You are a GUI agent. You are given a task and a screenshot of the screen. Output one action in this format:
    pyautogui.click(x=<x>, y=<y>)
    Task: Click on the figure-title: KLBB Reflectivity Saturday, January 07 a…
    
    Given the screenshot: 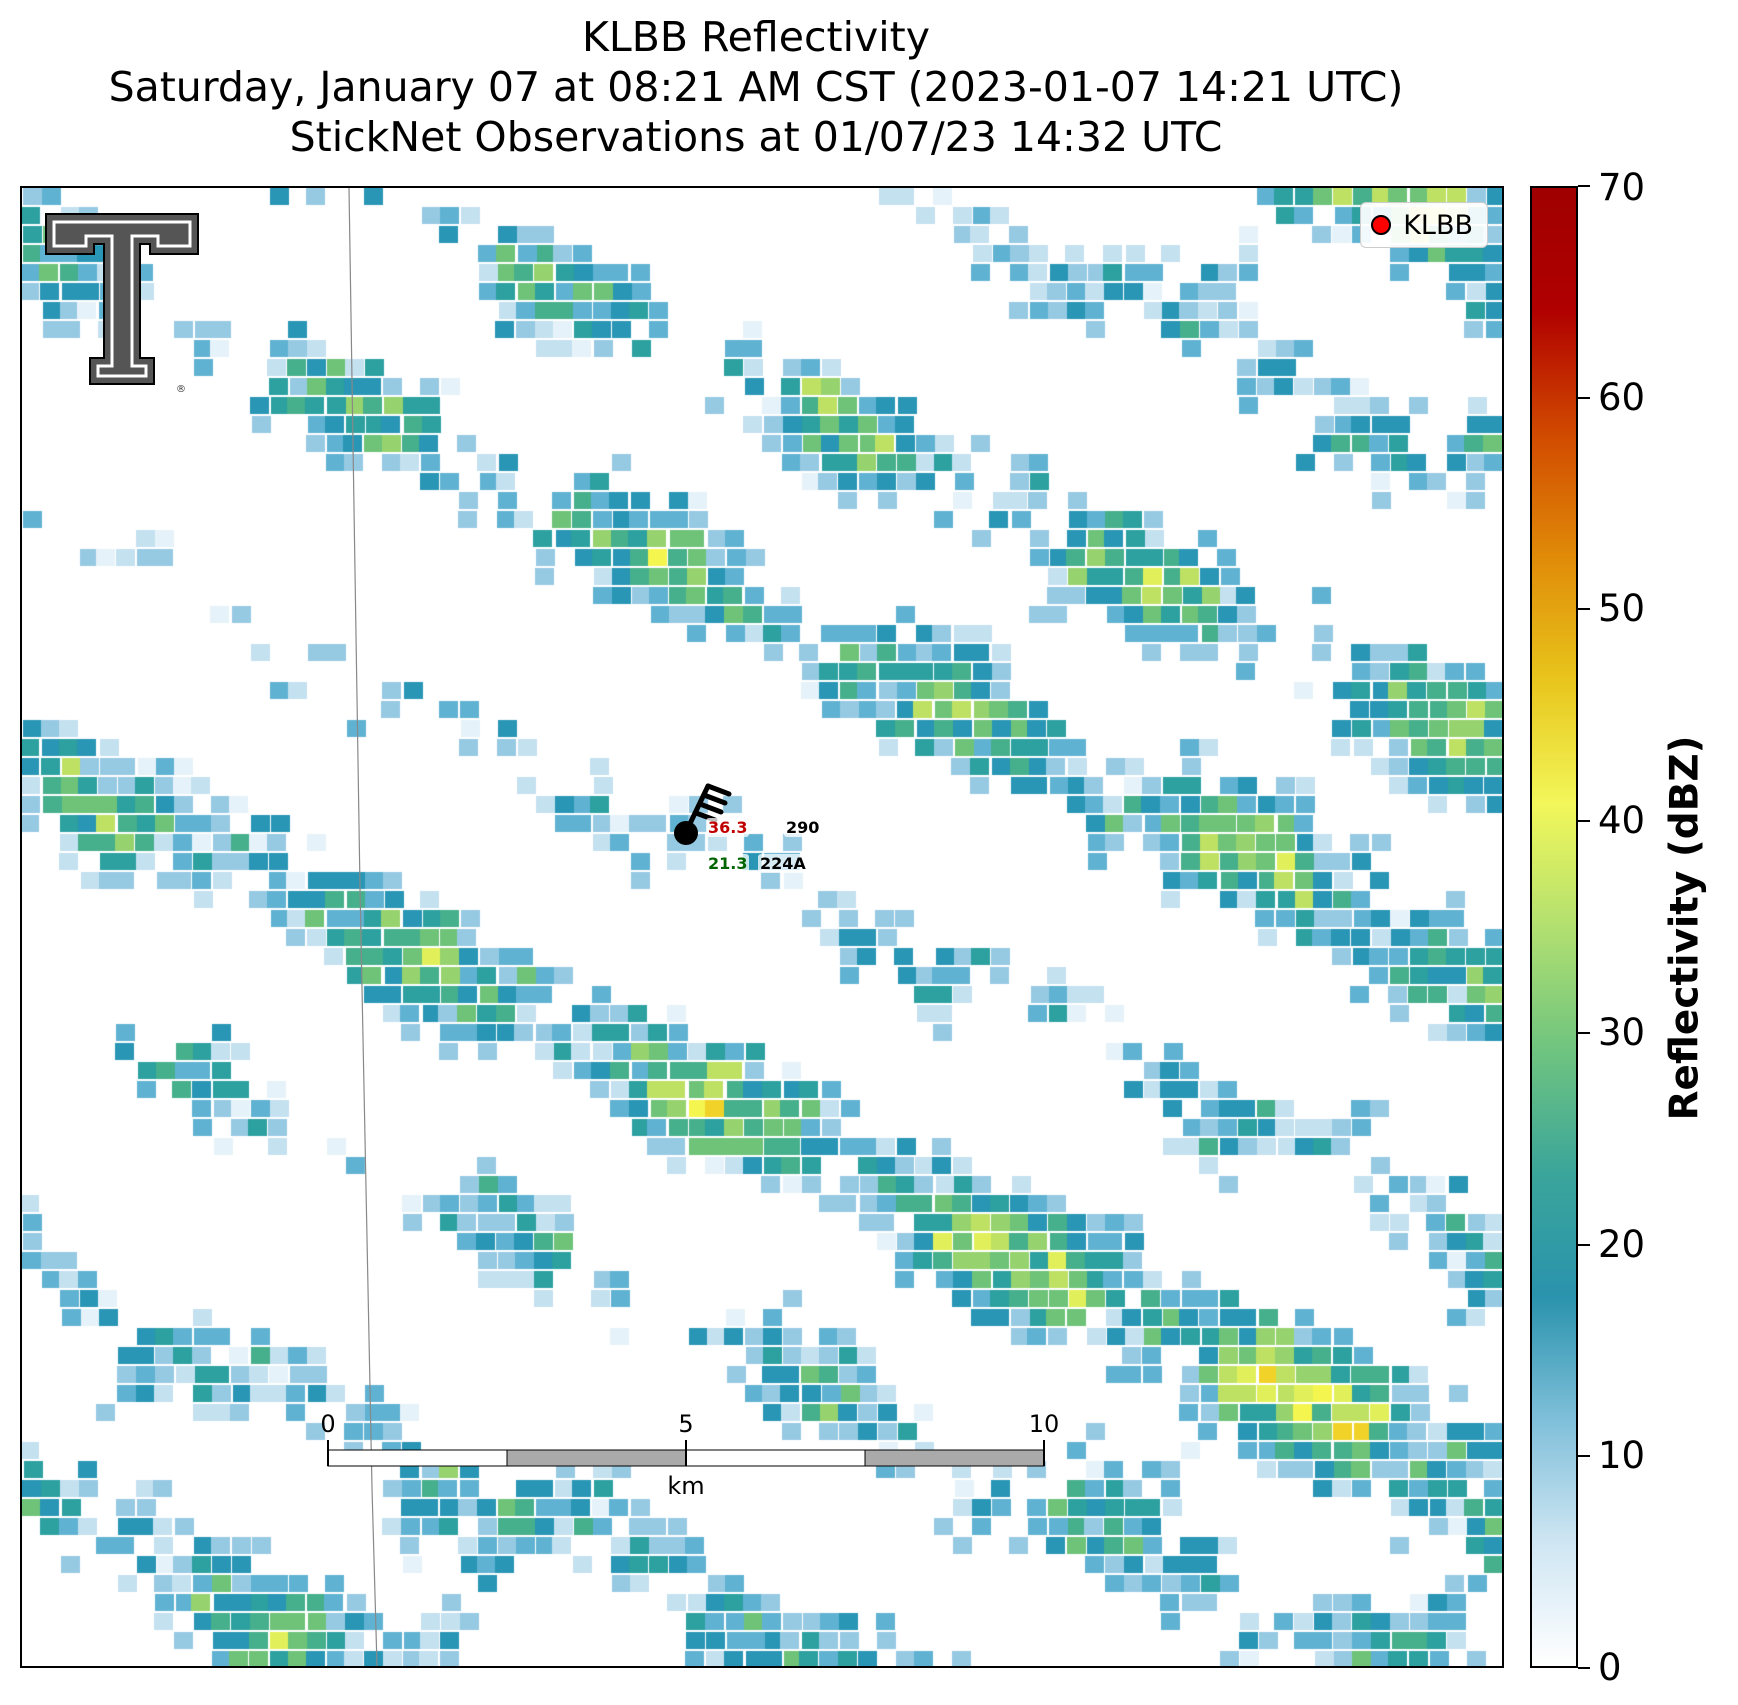 What is the action you would take?
    pyautogui.click(x=756, y=87)
    